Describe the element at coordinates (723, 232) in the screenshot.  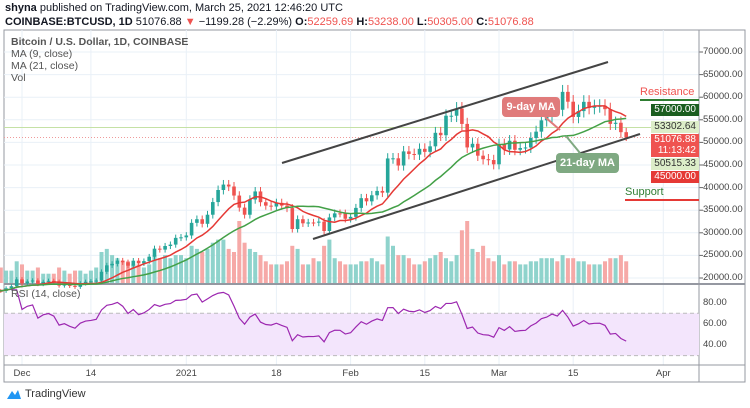
I see `y-tick-label: 30000.00` at that location.